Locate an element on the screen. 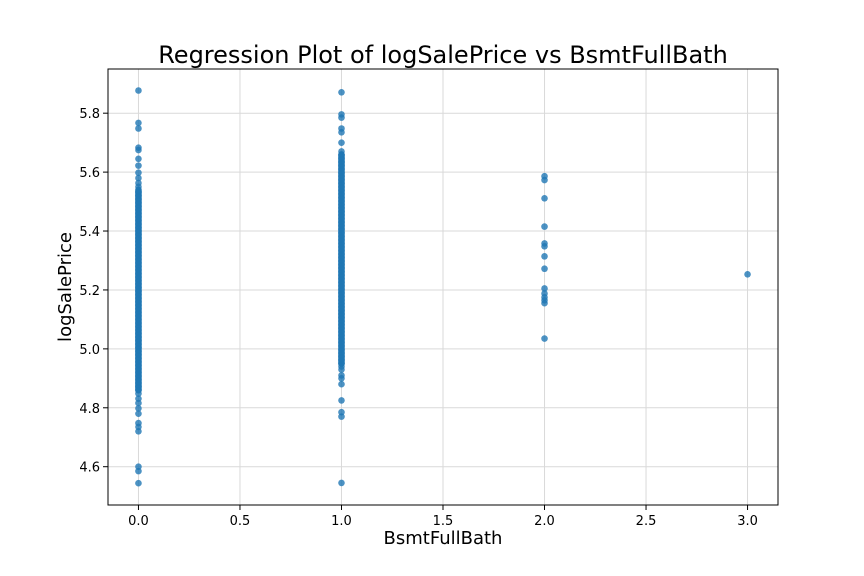  x-tick-label: 1.5 is located at coordinates (443, 521).